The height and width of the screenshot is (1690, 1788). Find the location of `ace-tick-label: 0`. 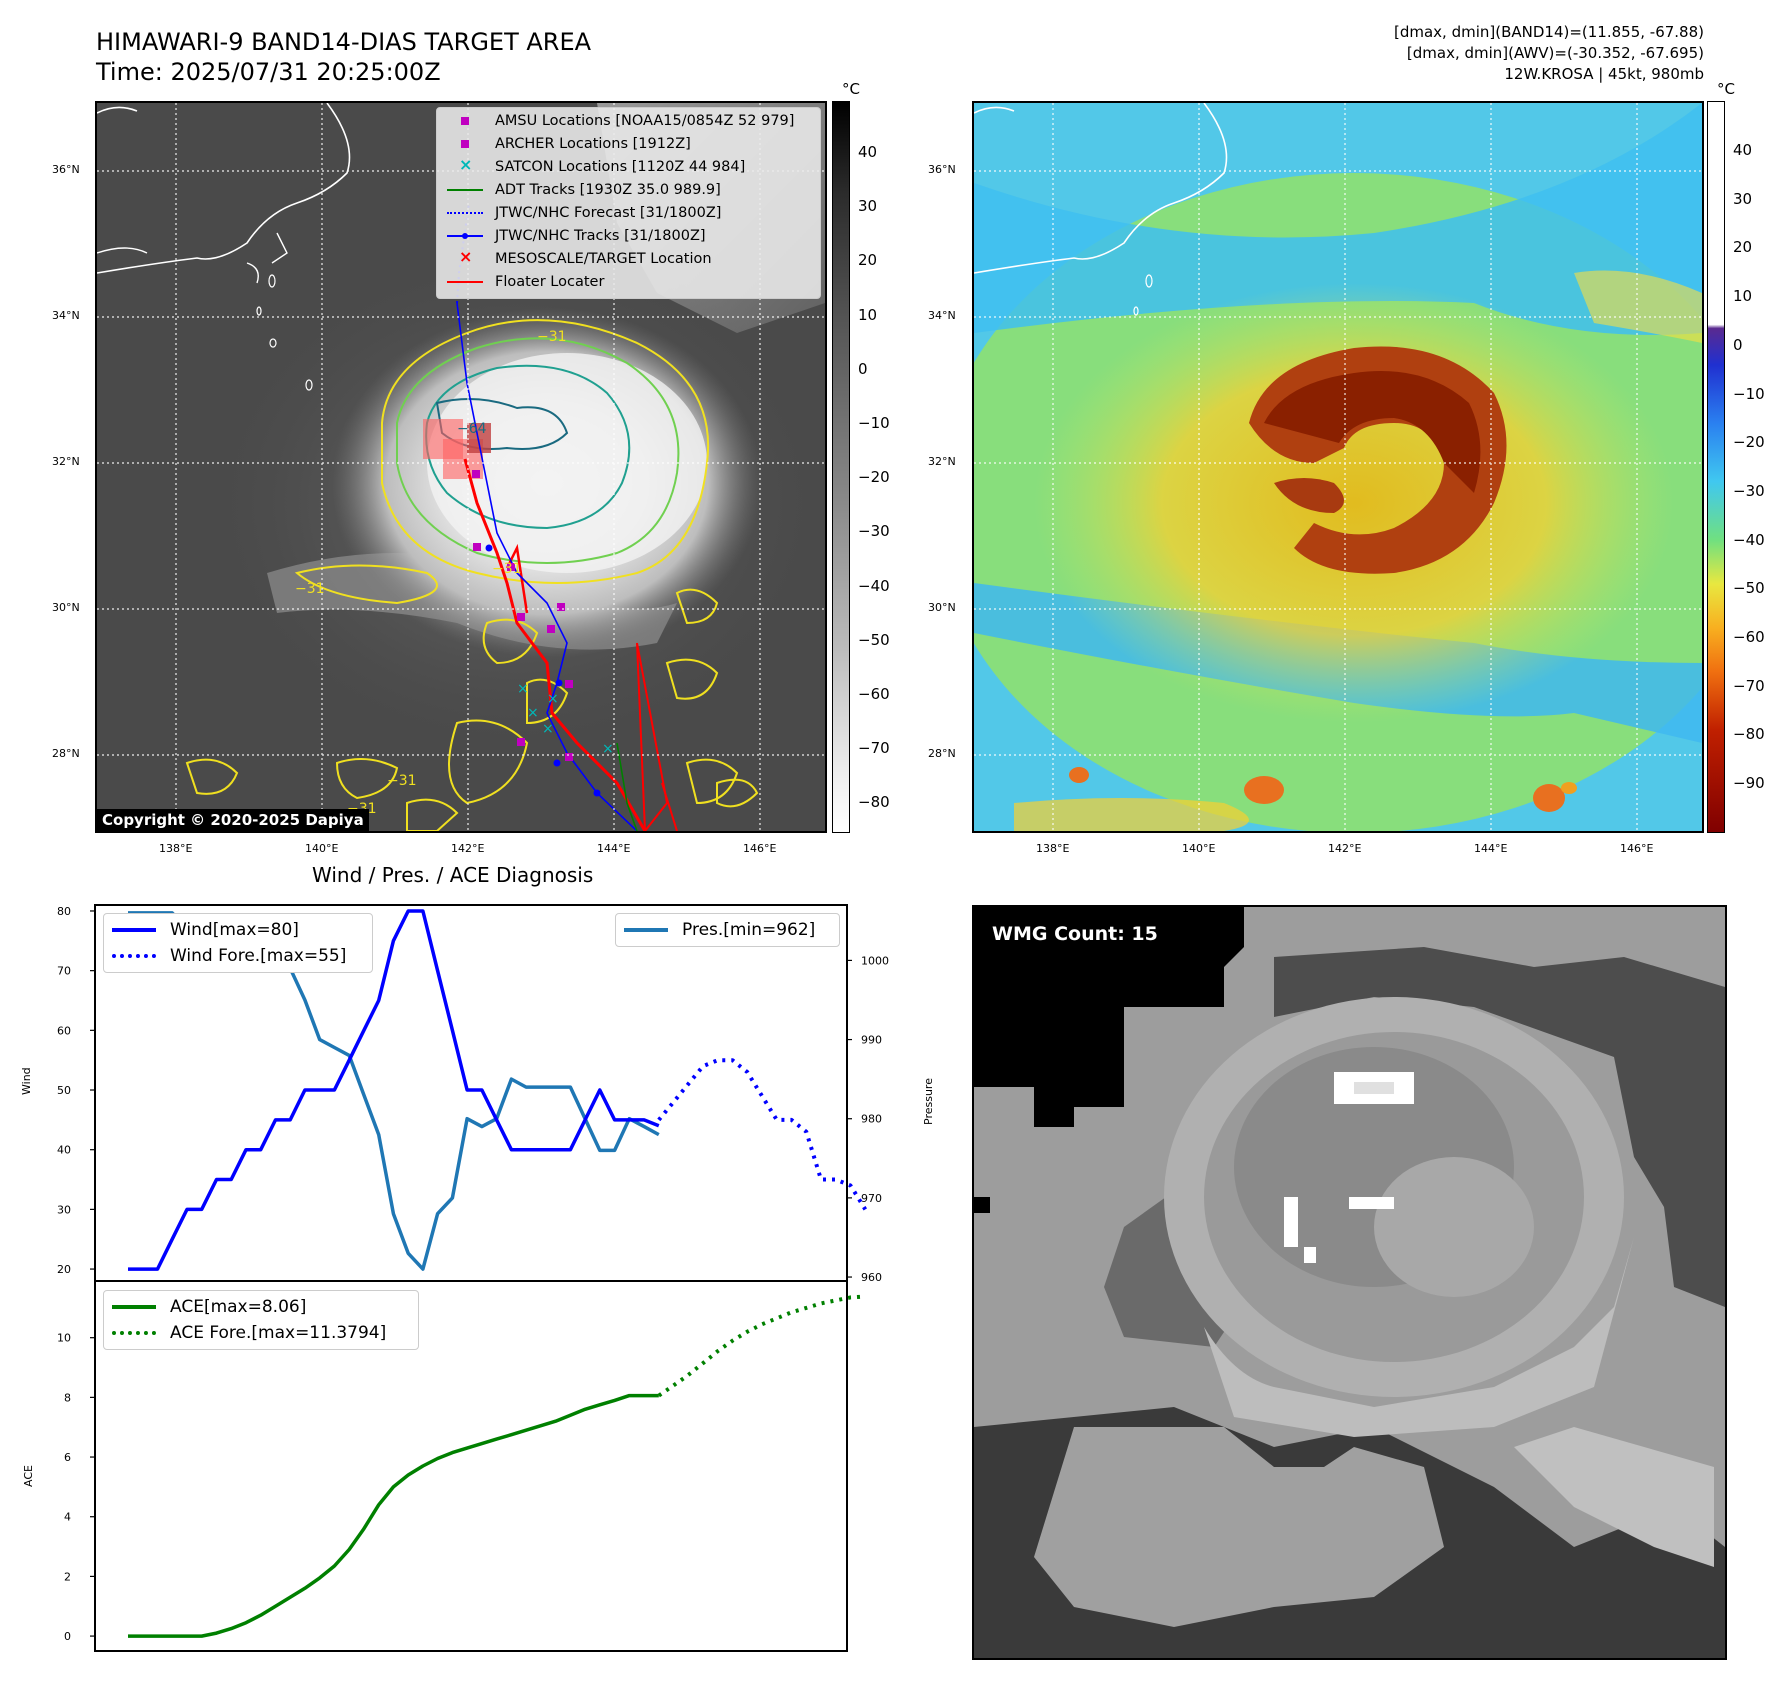

ace-tick-label: 0 is located at coordinates (67, 1636).